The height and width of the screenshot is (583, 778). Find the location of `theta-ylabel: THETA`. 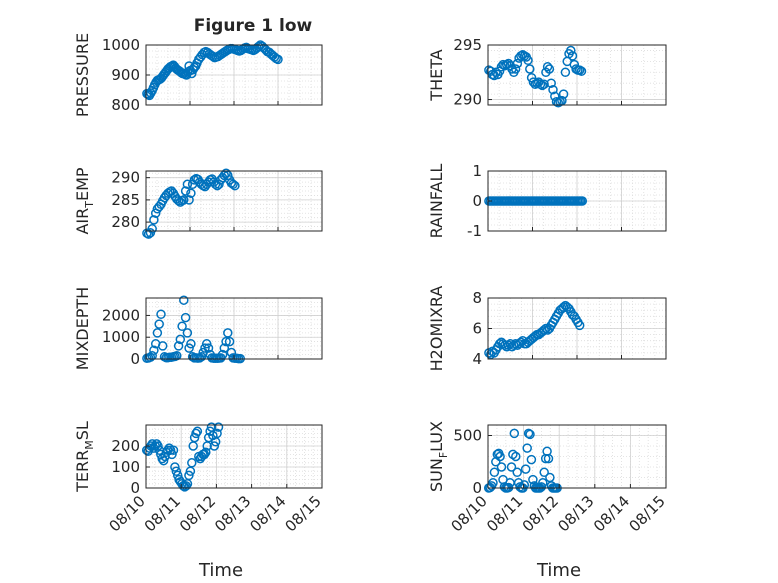

theta-ylabel: THETA is located at coordinates (436, 75).